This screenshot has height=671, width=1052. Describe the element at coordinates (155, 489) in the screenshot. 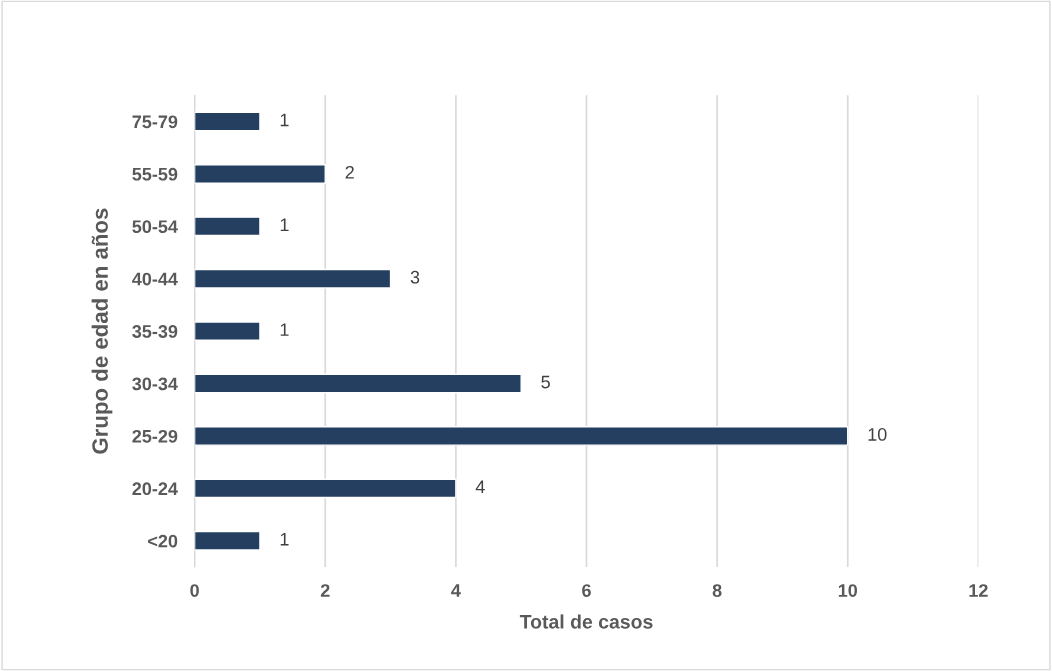

I see `y-tick-label: 20-24` at that location.